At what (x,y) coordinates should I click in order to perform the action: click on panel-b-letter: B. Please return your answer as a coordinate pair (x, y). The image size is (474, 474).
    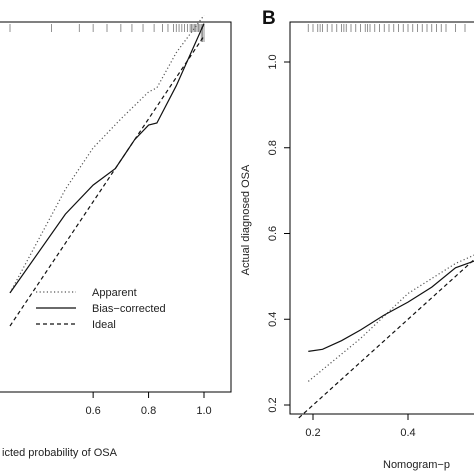
    Looking at the image, I should click on (269, 18).